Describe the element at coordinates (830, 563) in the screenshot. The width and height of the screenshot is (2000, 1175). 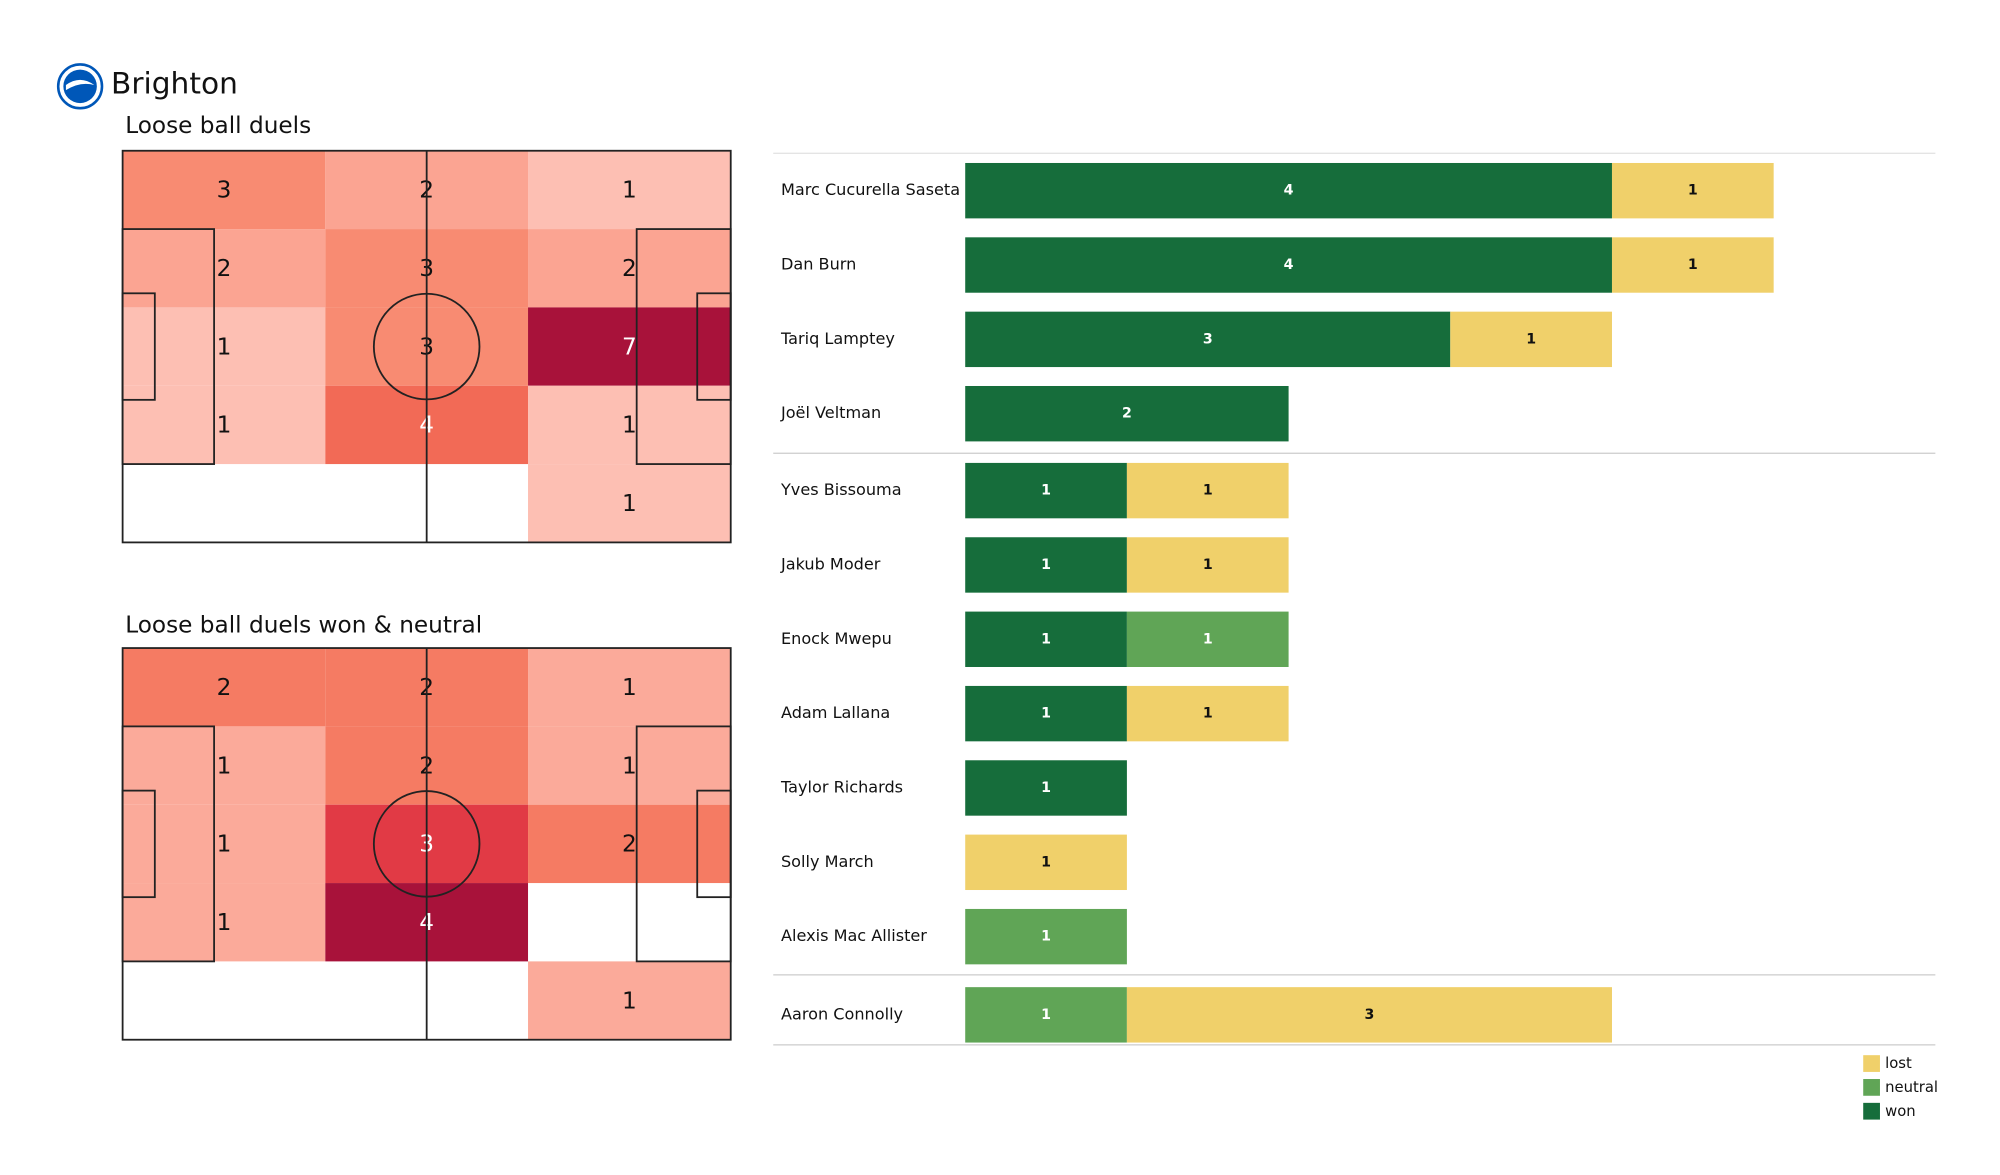
I see `y-tick-label: Jakub Moder` at that location.